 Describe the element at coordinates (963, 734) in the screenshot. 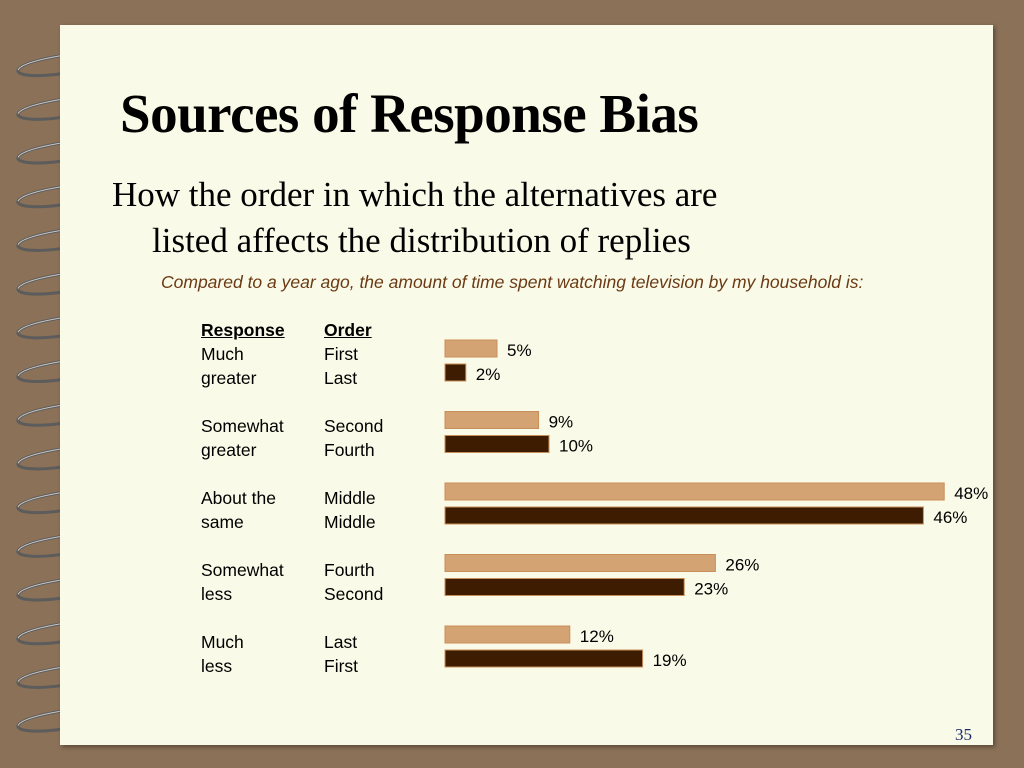

I see `page-number: 35` at that location.